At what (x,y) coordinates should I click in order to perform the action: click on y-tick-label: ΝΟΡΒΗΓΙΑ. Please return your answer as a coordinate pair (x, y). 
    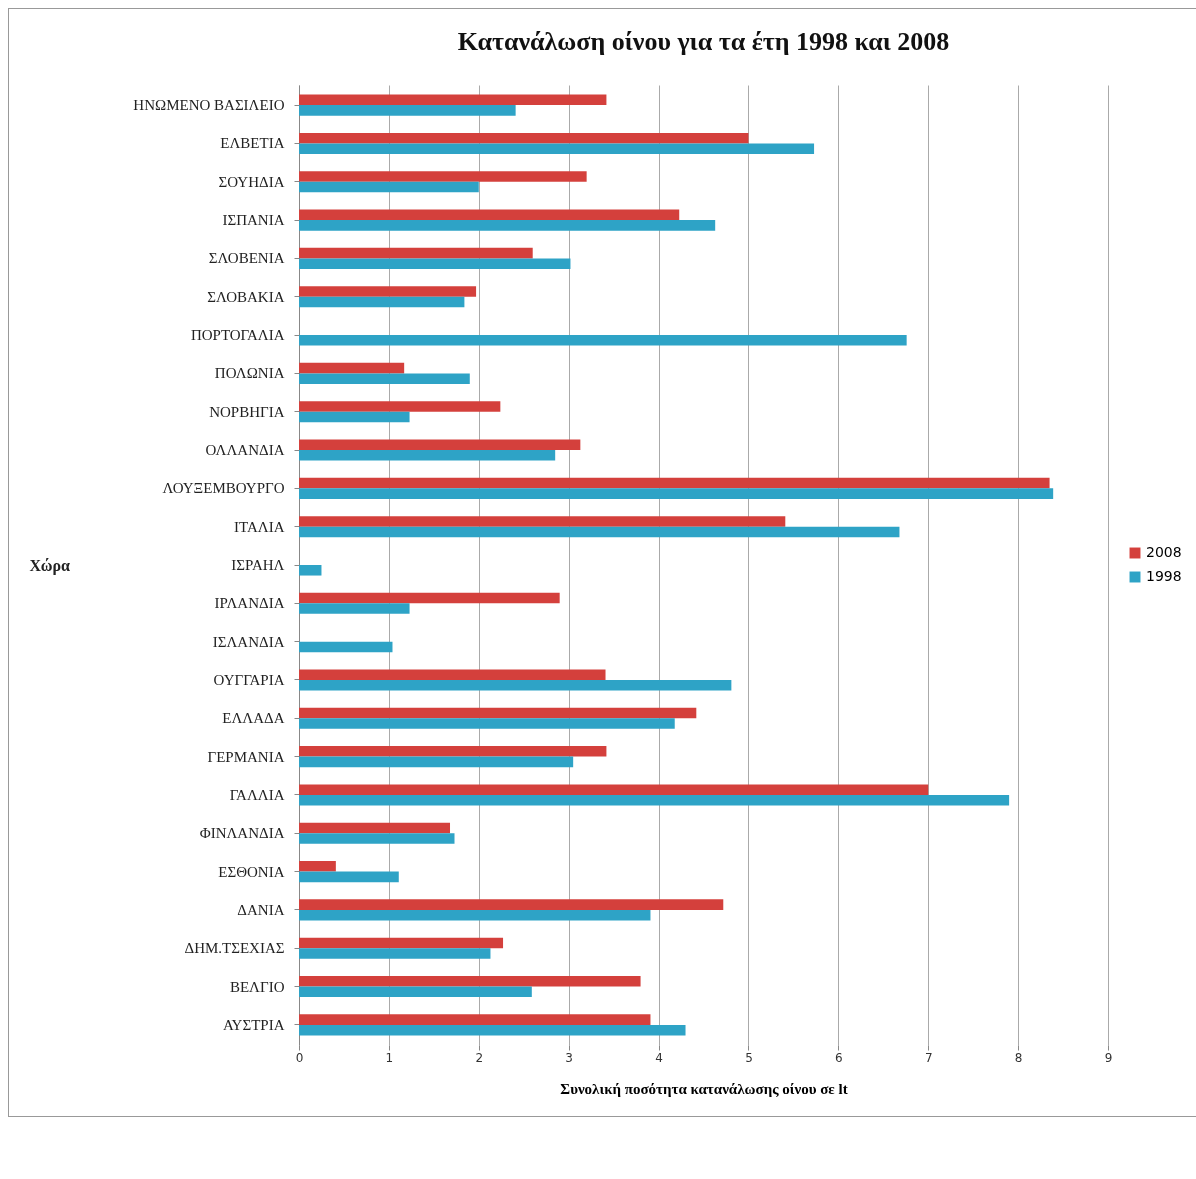
    Looking at the image, I should click on (247, 411).